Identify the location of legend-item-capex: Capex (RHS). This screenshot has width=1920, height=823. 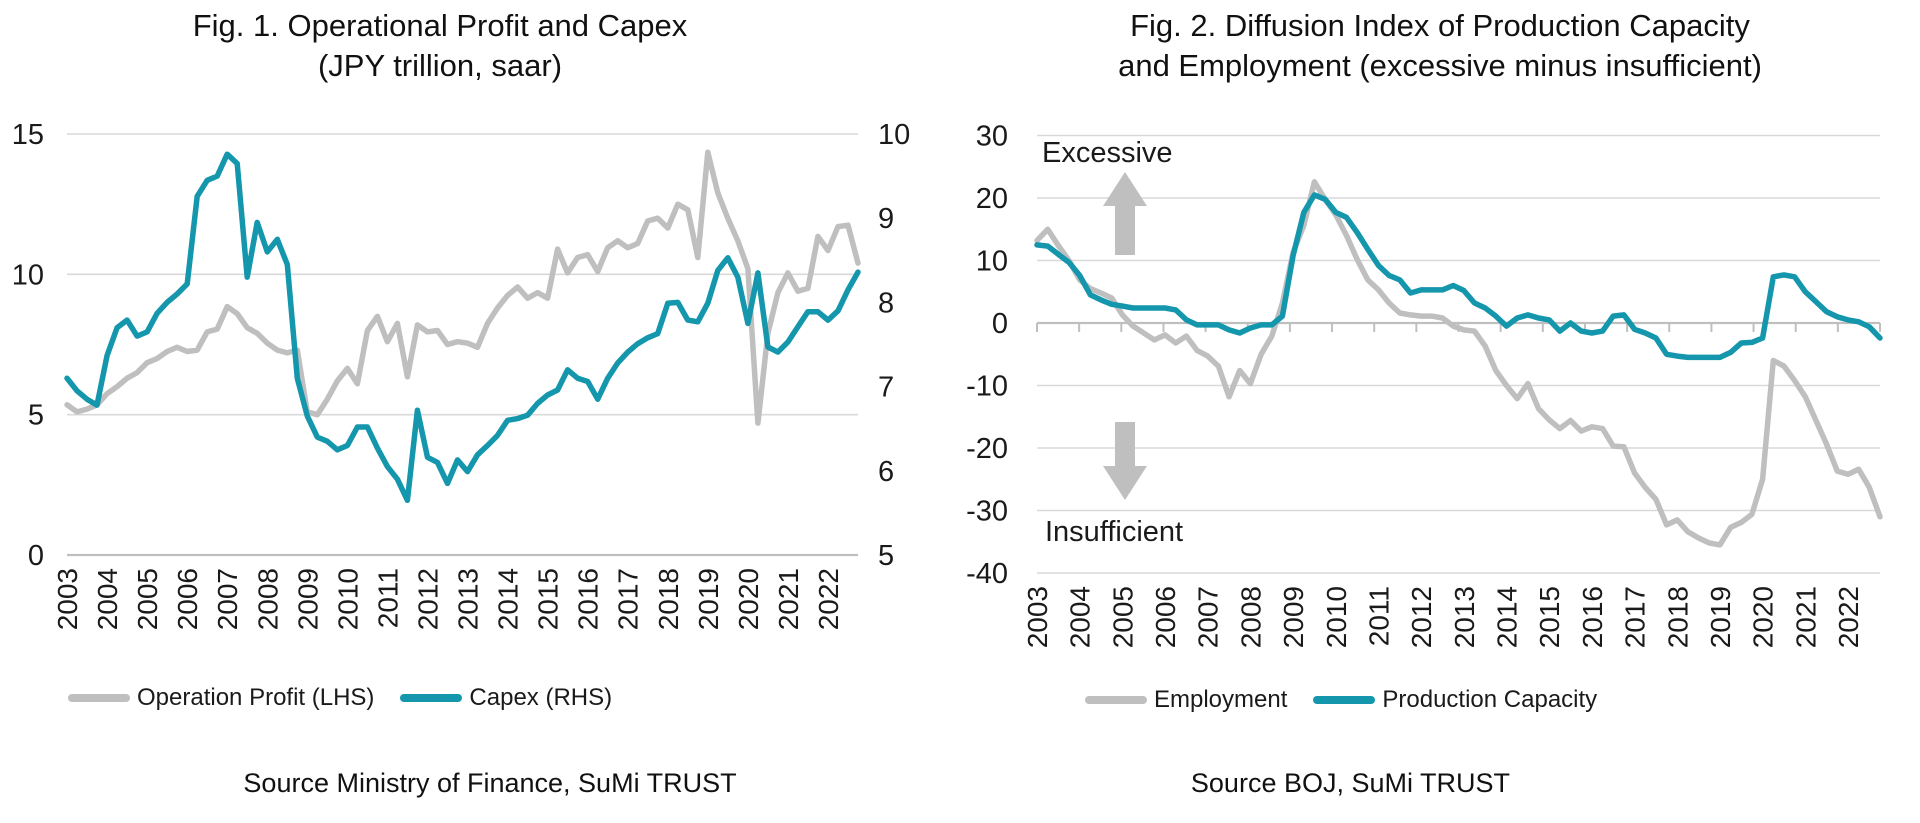
(506, 698).